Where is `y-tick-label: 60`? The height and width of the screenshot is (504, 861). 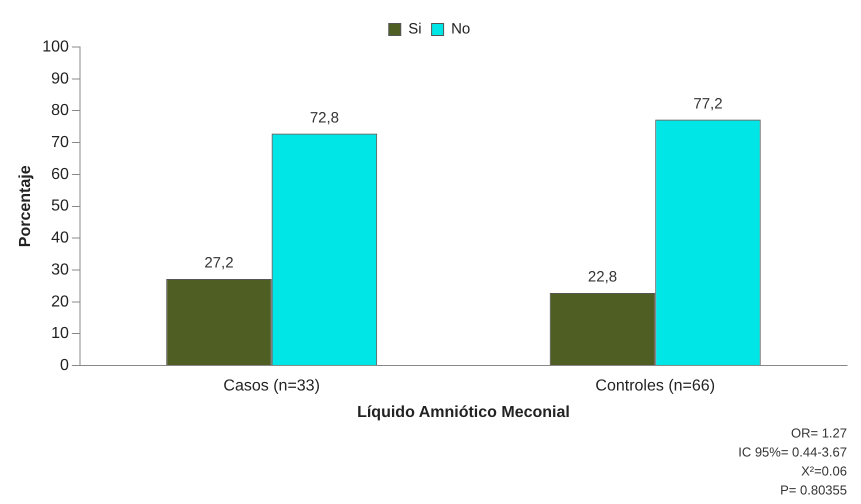 y-tick-label: 60 is located at coordinates (60, 174).